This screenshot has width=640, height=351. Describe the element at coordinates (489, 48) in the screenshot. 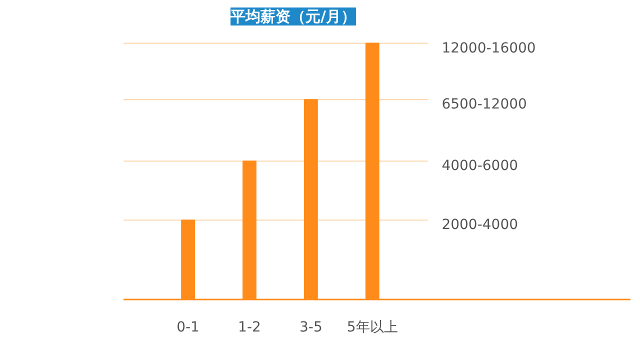

I see `text: 12000-16000` at that location.